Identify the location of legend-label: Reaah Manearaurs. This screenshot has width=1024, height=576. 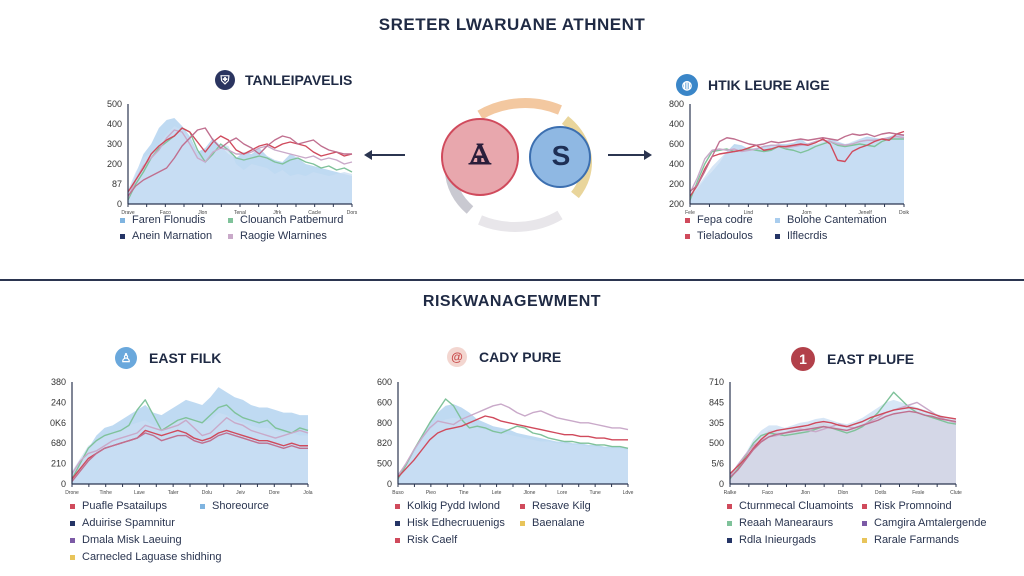
(786, 523).